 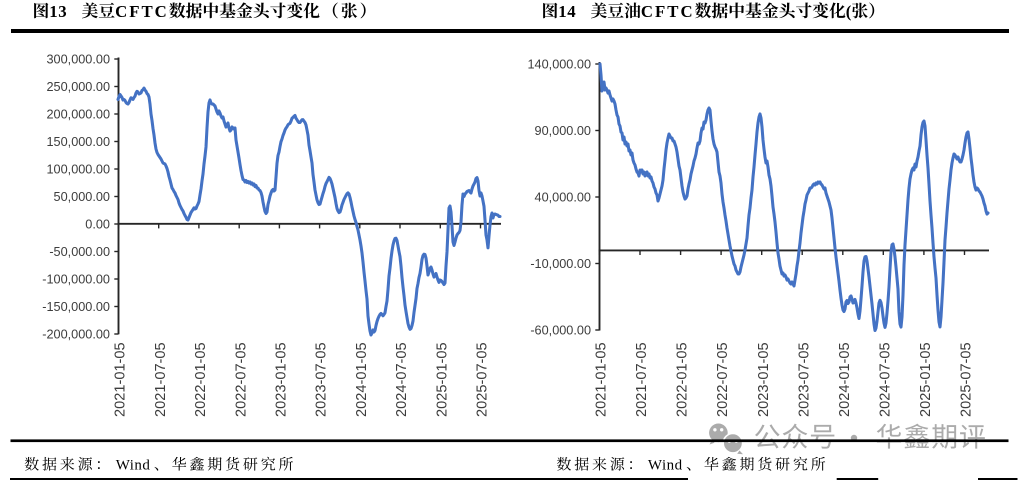 I want to click on svg-text: 13, so click(x=58, y=11).